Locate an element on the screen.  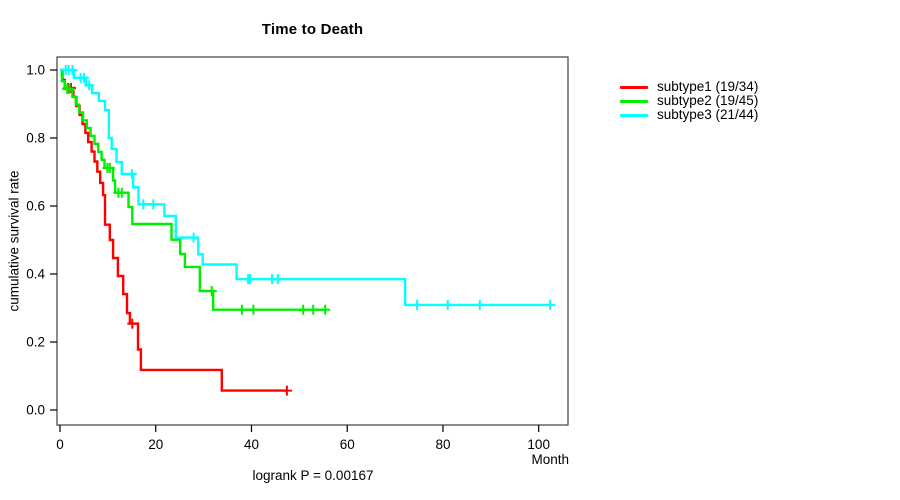
x-tick-label: 80 is located at coordinates (442, 444).